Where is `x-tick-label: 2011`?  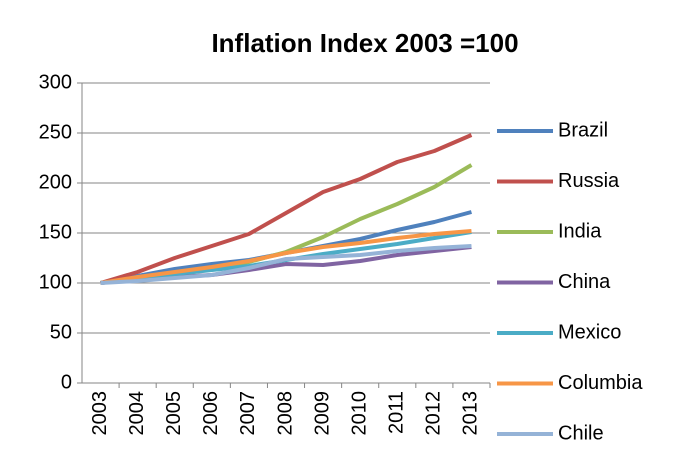
x-tick-label: 2011 is located at coordinates (397, 412).